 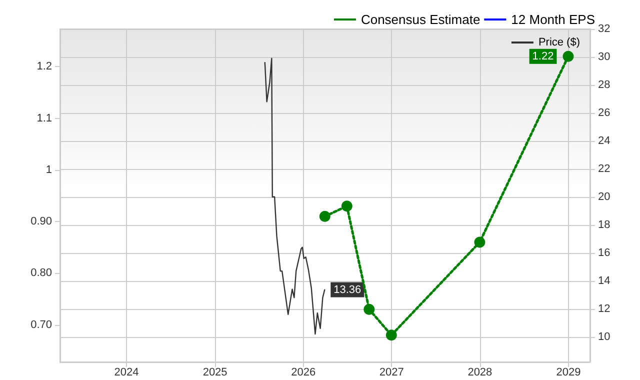 What do you see at coordinates (49, 170) in the screenshot?
I see `y-tick-label: 1` at bounding box center [49, 170].